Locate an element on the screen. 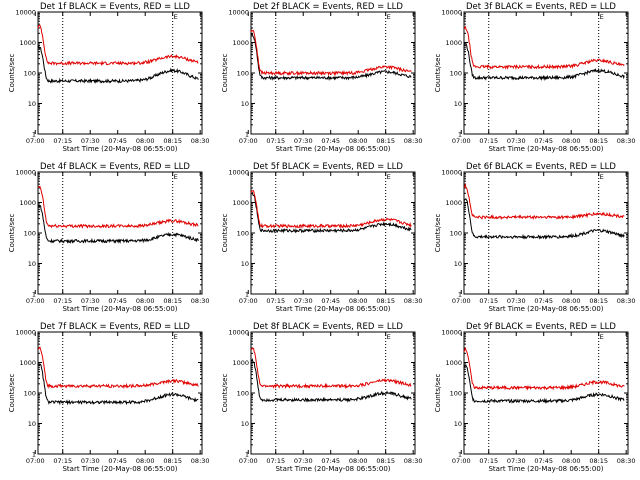 The height and width of the screenshot is (480, 640). chart-title: Det 5f BLACK = Events, RED = LLD is located at coordinates (328, 167).